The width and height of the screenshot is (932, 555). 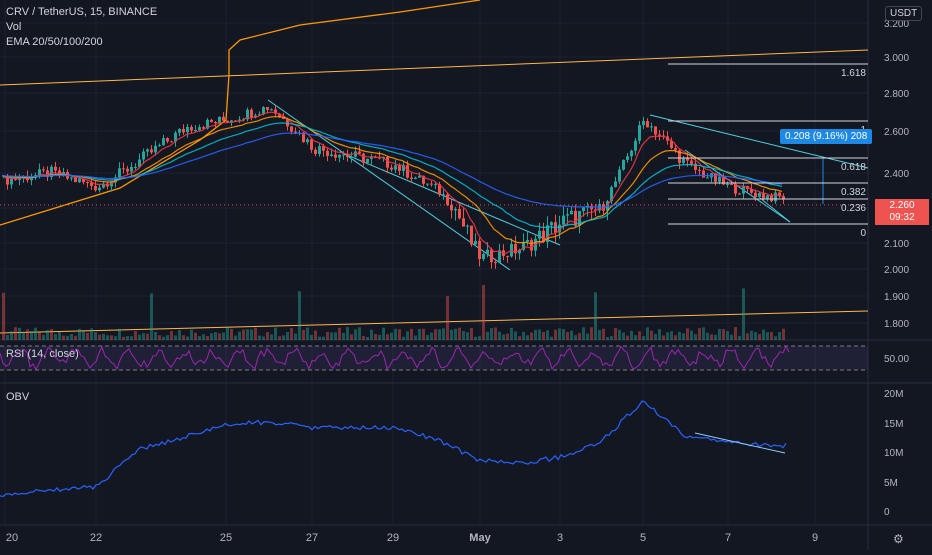 What do you see at coordinates (904, 13) in the screenshot?
I see `currency-button: USDT` at bounding box center [904, 13].